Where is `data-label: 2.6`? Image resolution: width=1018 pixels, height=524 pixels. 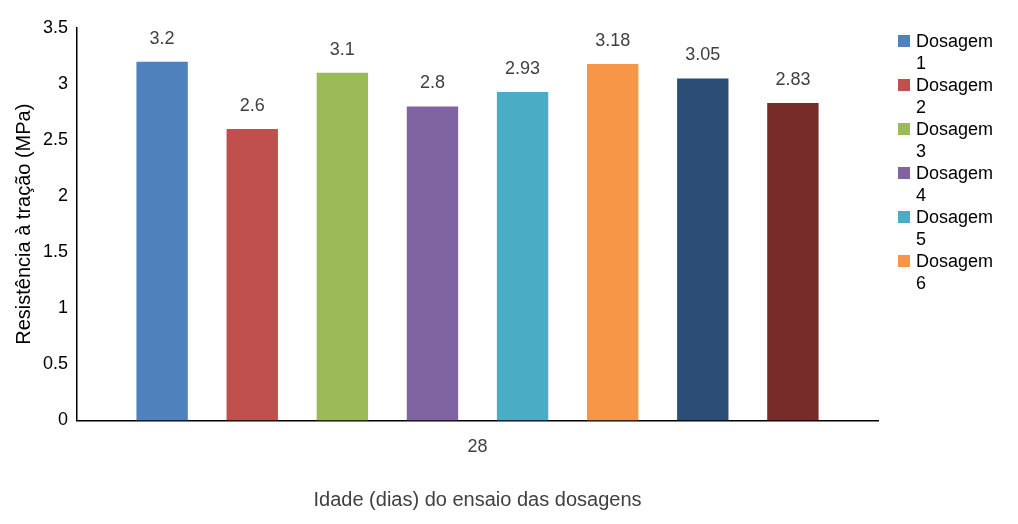
data-label: 2.6 is located at coordinates (252, 104).